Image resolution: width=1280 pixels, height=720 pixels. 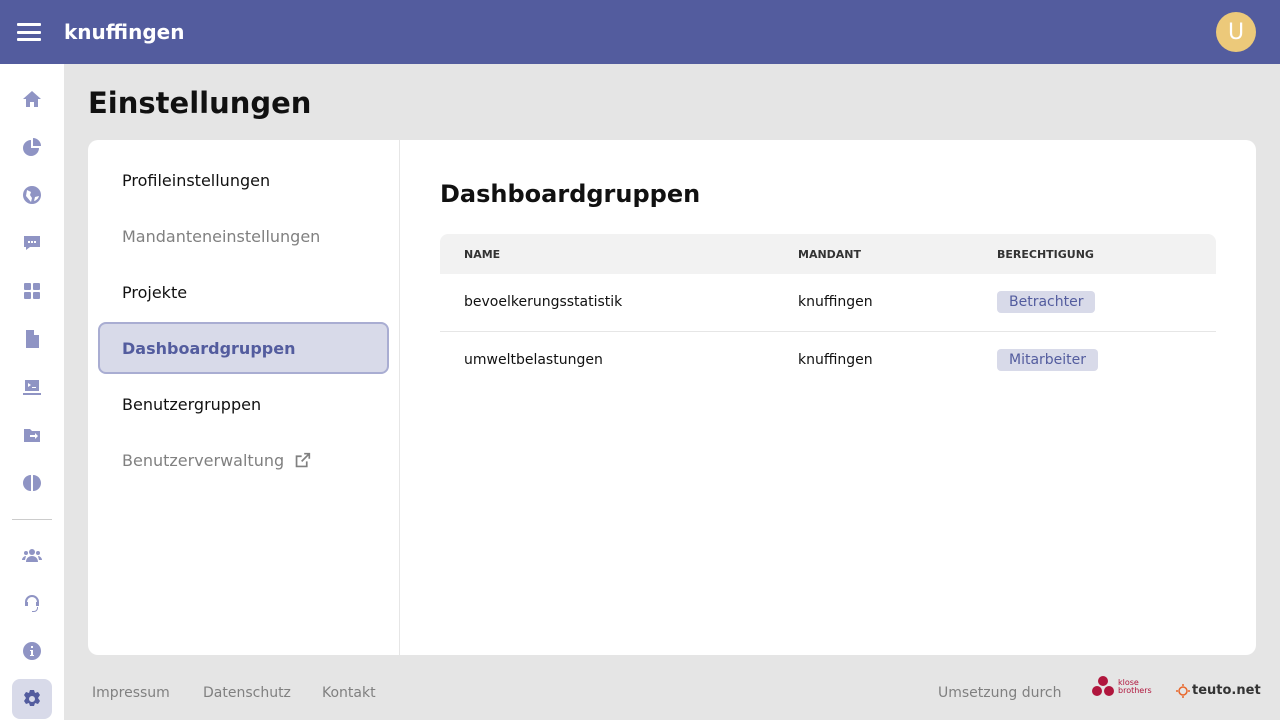 I want to click on file-icon, so click(x=32, y=339).